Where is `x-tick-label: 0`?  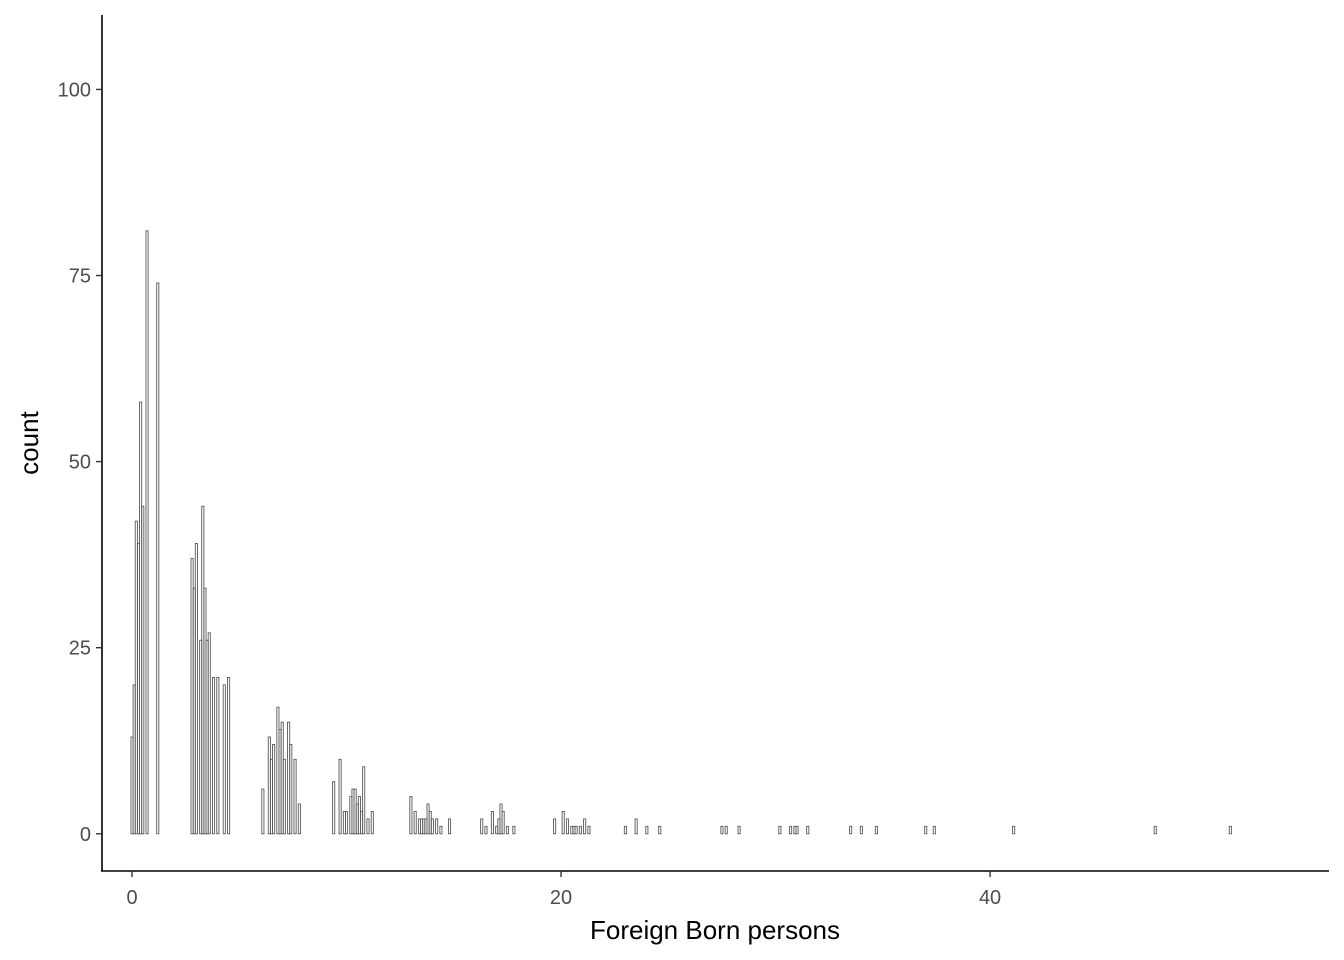
x-tick-label: 0 is located at coordinates (131, 898).